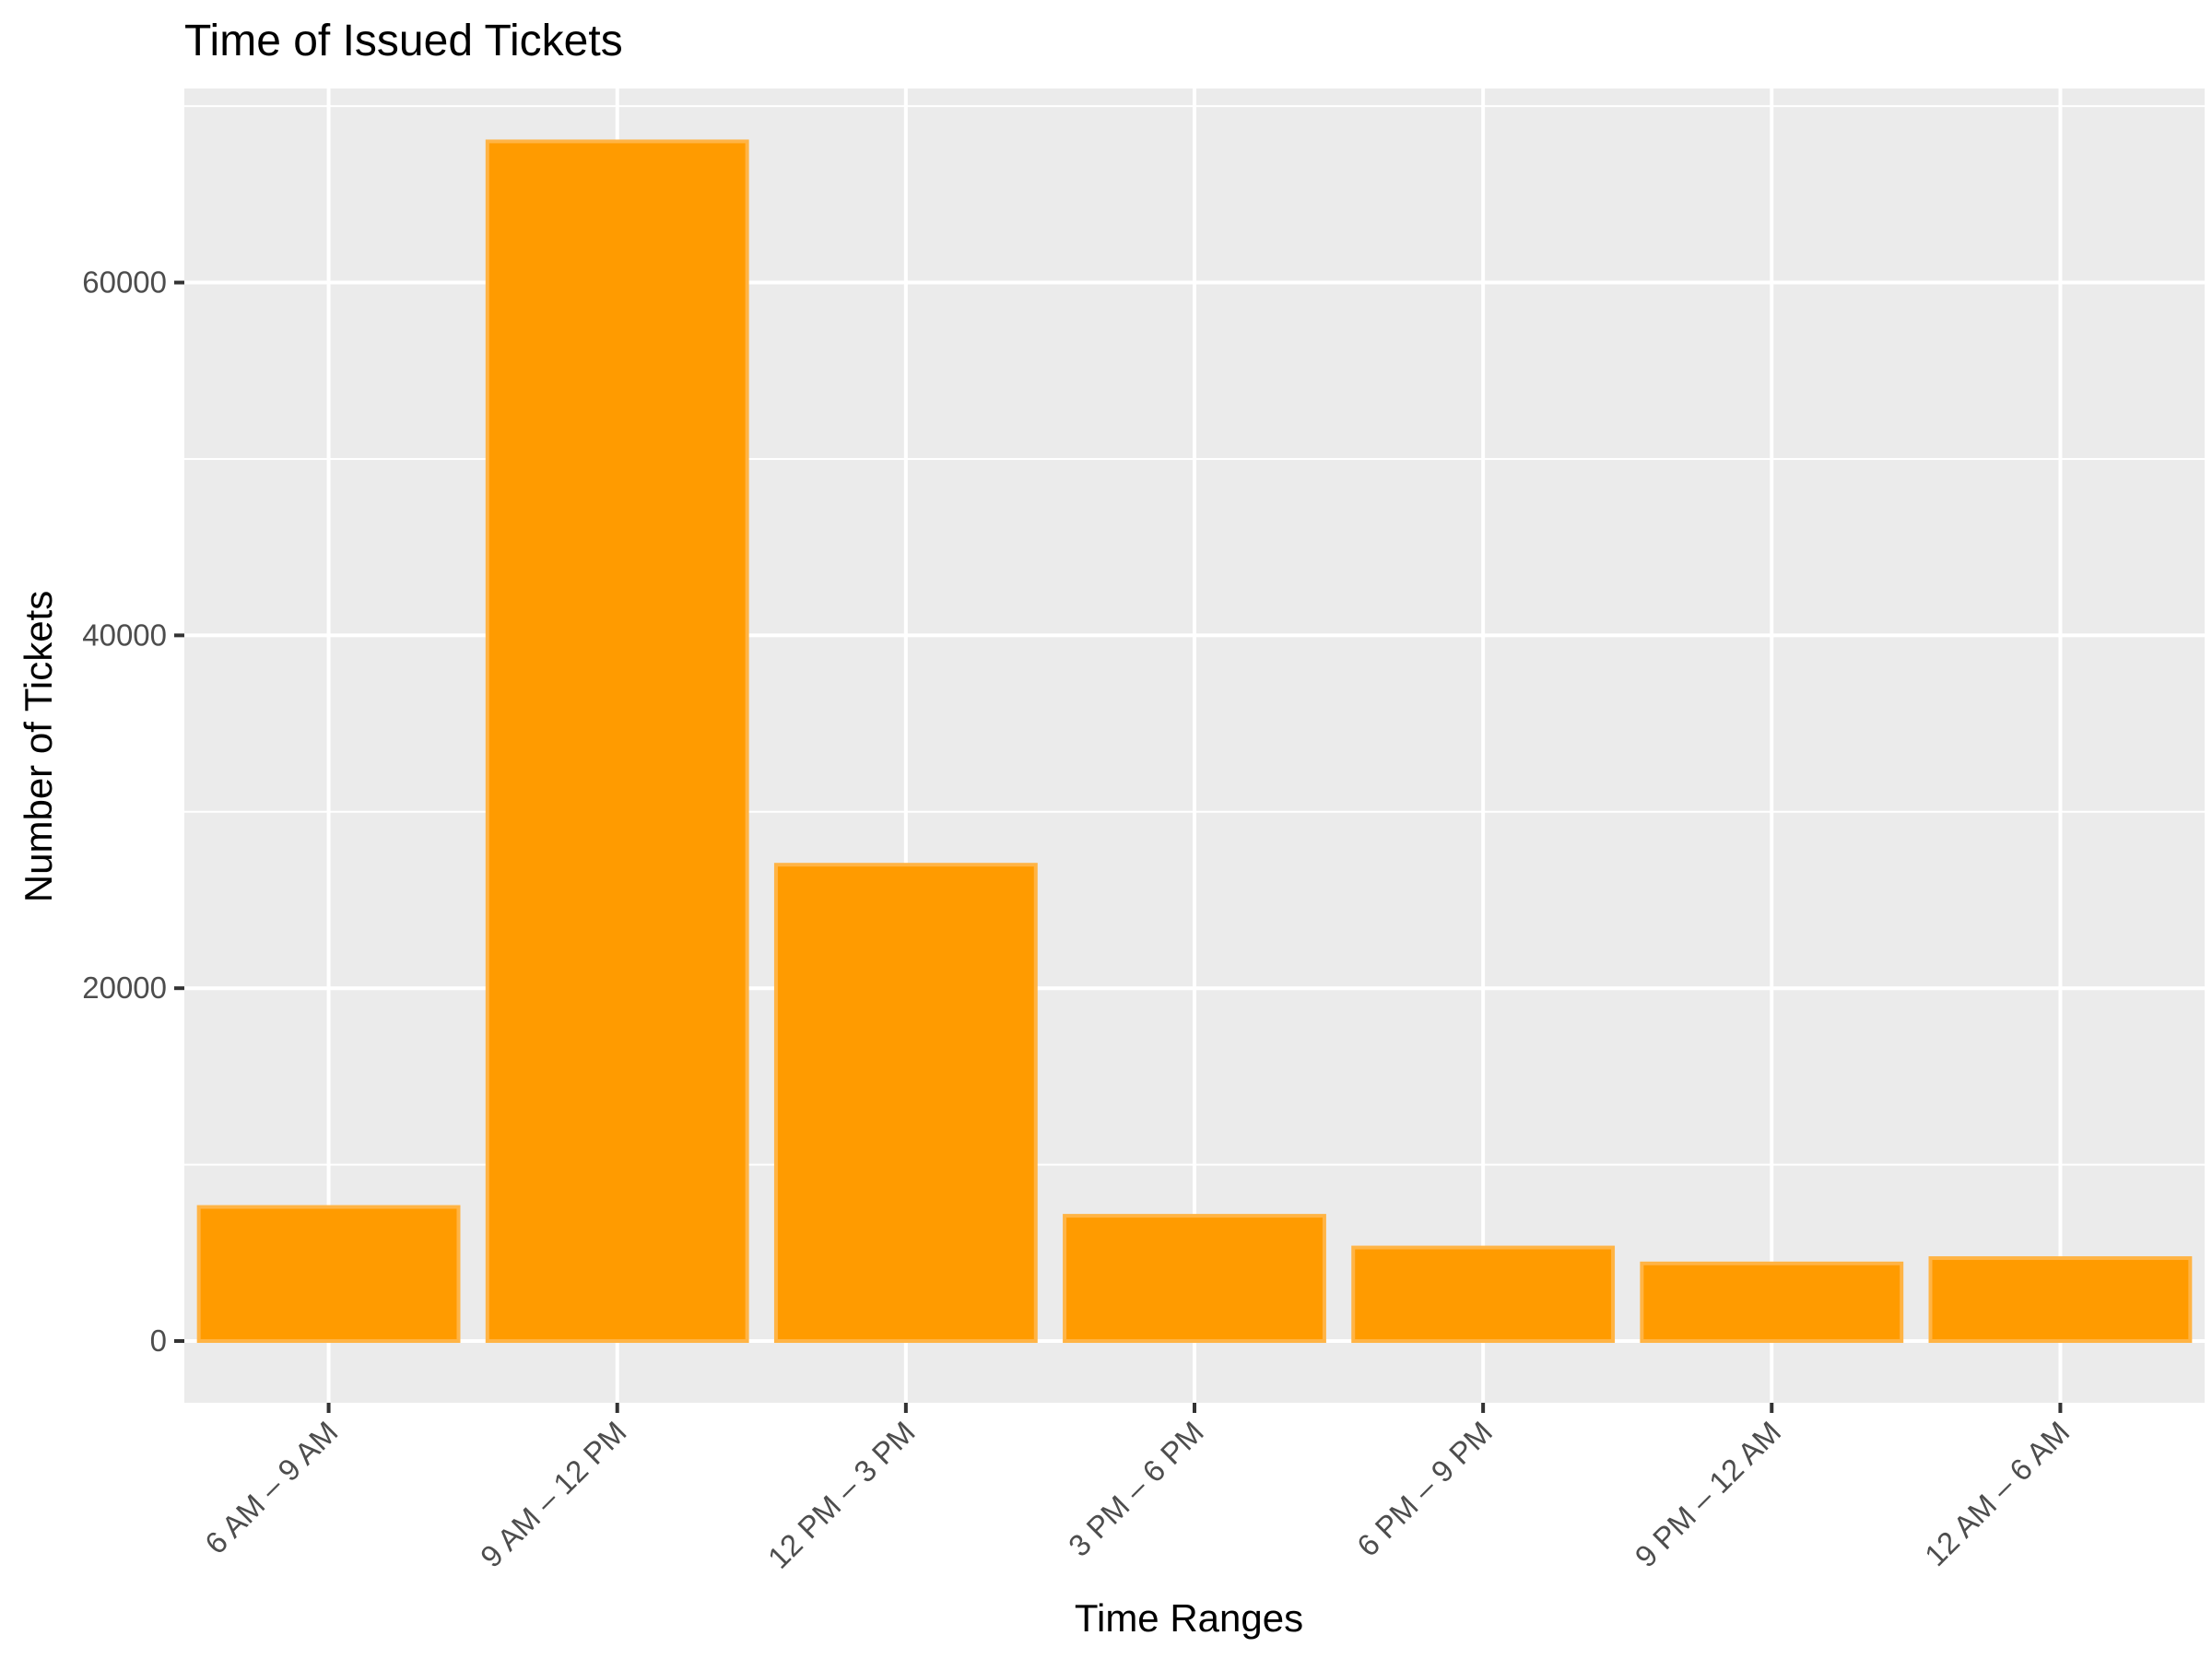 The image size is (2212, 1659). I want to click on x-tick-label: 9 AM – 12 PM, so click(553, 1494).